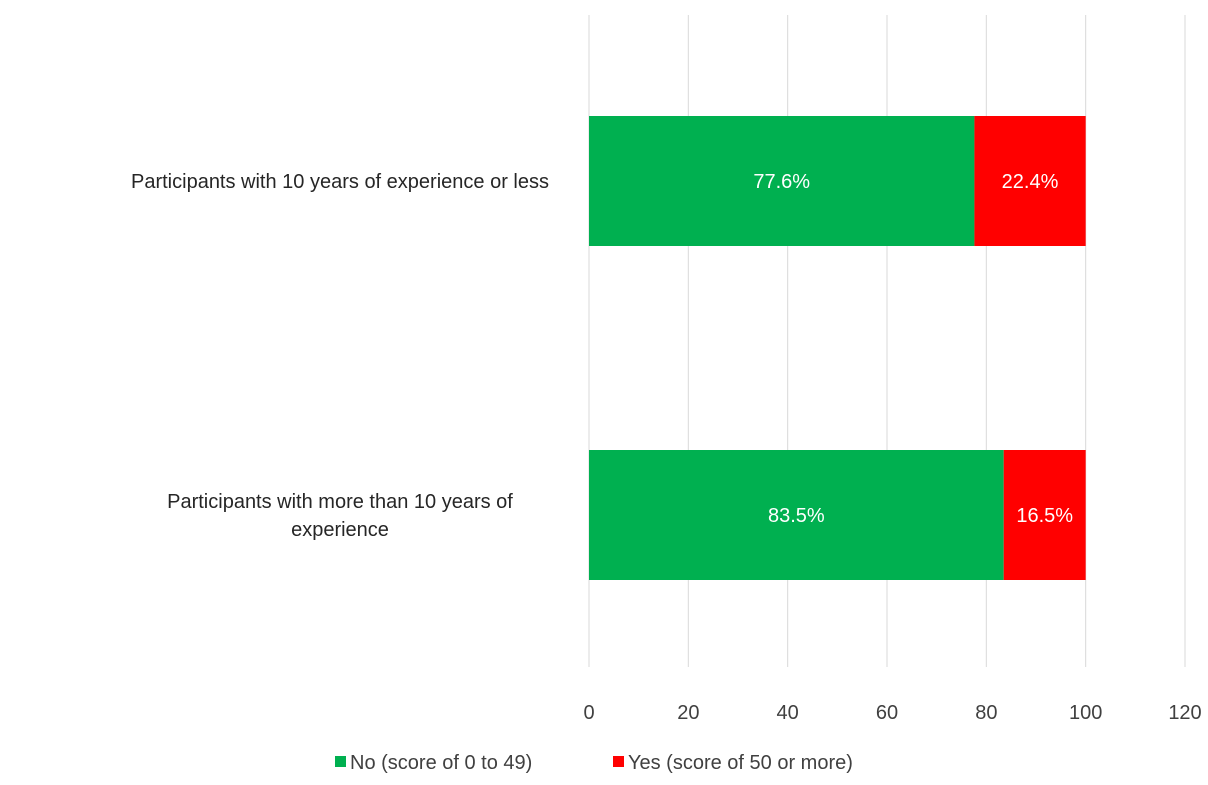 The image size is (1208, 785). I want to click on legend-label-no: No (score of 0 to 49), so click(441, 763).